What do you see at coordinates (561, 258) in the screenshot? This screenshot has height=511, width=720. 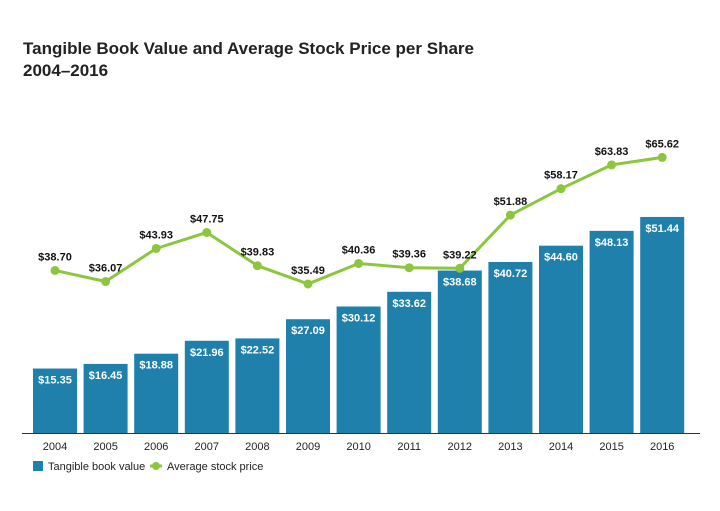 I see `bar-label-2014: $44.60` at bounding box center [561, 258].